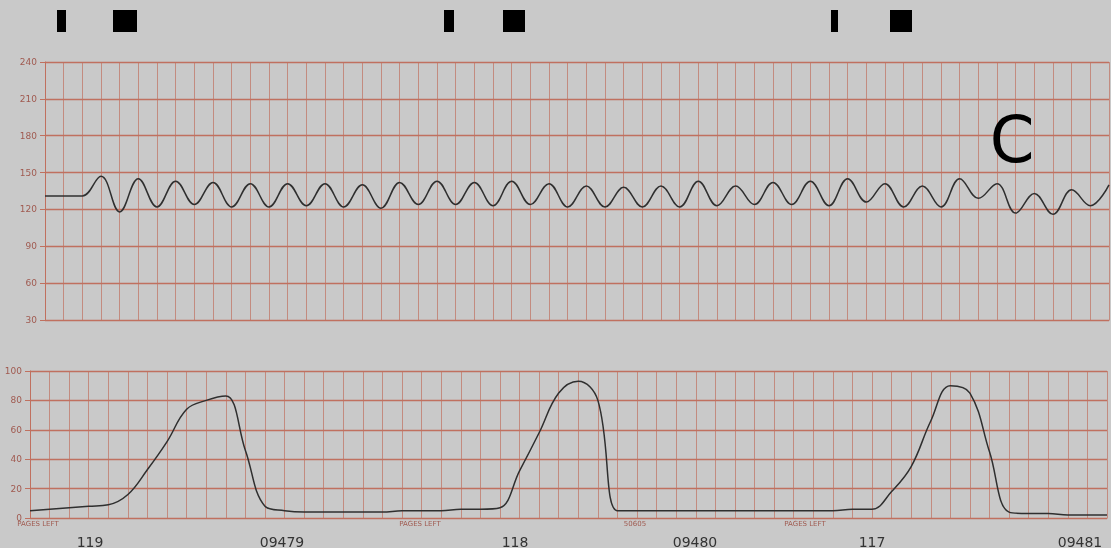  Describe the element at coordinates (1012, 140) in the screenshot. I see `annotation: C` at that location.